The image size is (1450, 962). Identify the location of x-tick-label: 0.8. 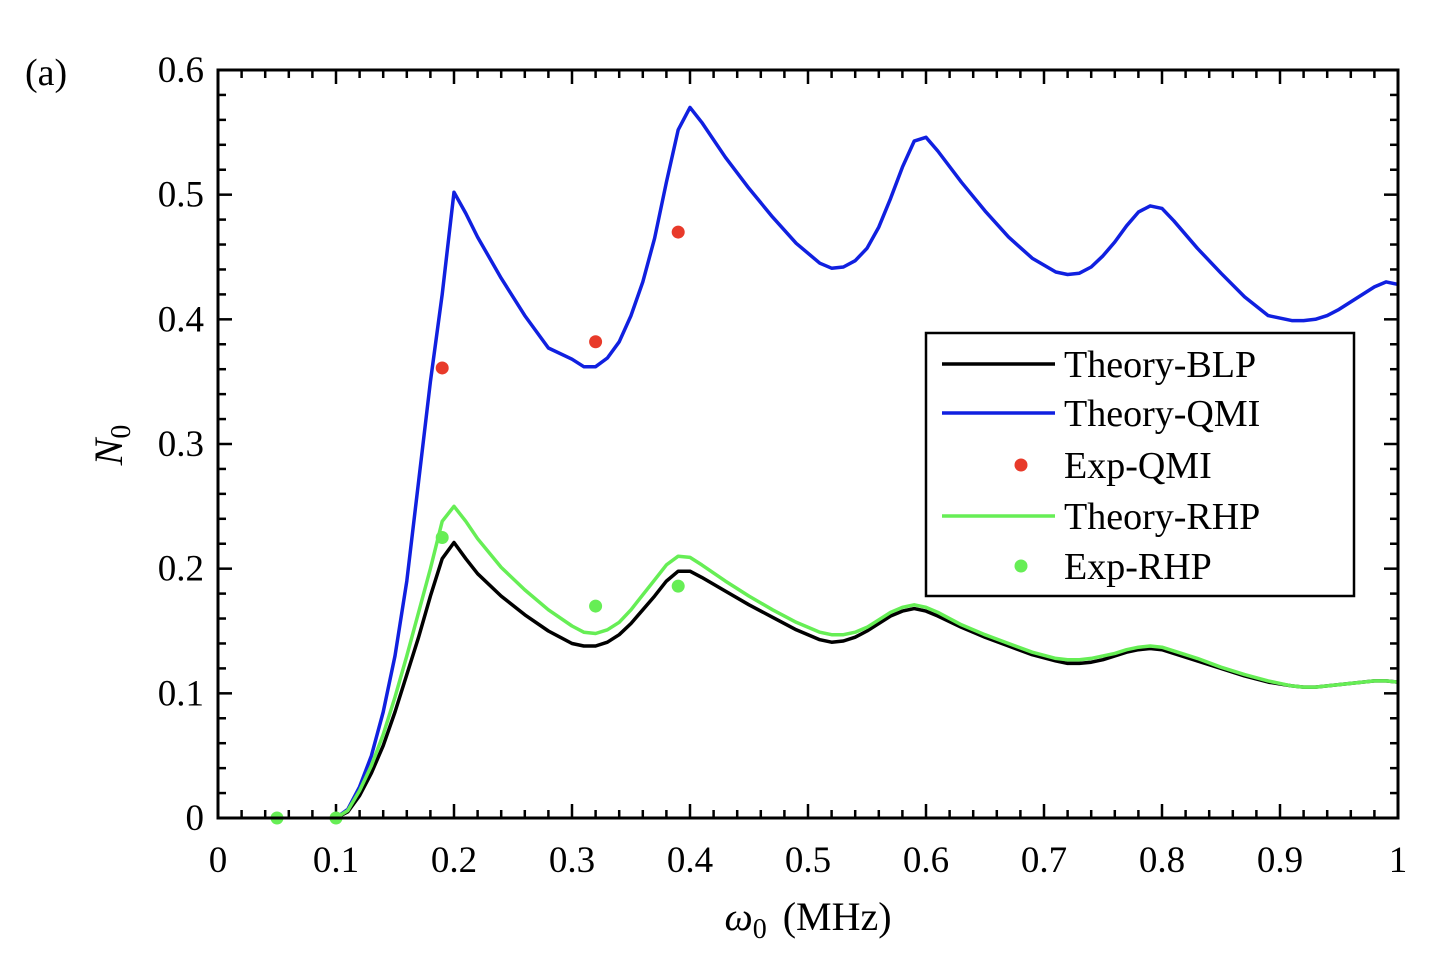
(1162, 860).